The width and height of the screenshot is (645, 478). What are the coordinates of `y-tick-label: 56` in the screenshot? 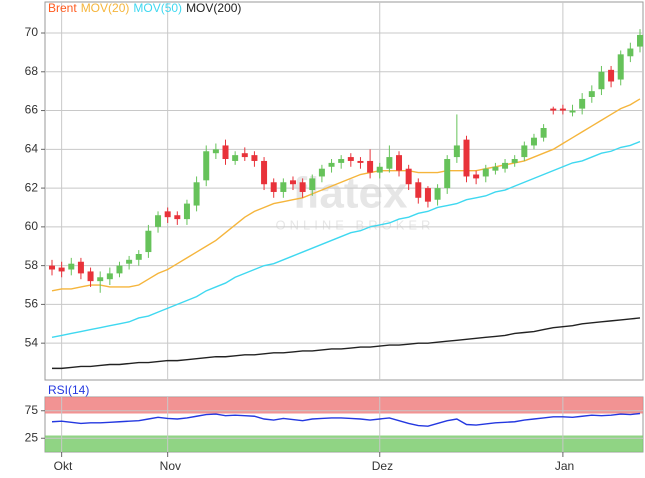 It's located at (32, 304).